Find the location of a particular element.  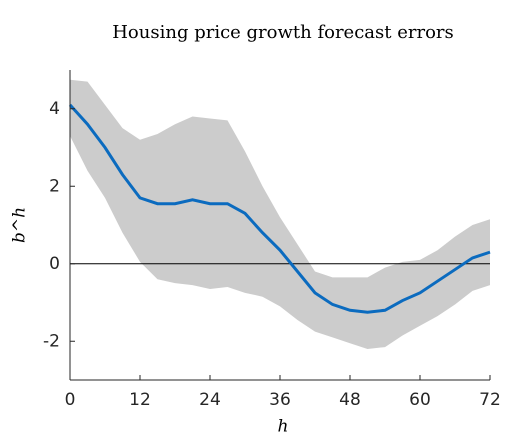

x-tick-label: 48 is located at coordinates (350, 400).